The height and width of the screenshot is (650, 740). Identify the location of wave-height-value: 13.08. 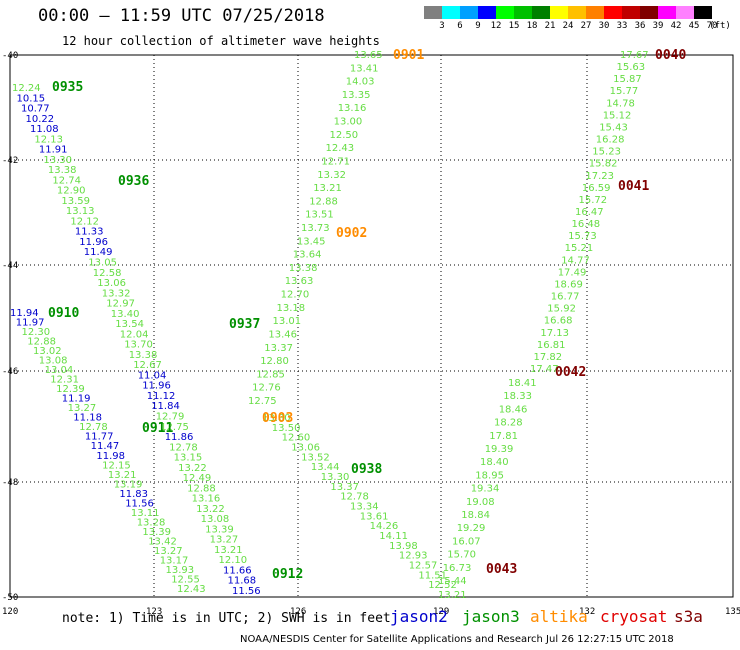
(53, 361).